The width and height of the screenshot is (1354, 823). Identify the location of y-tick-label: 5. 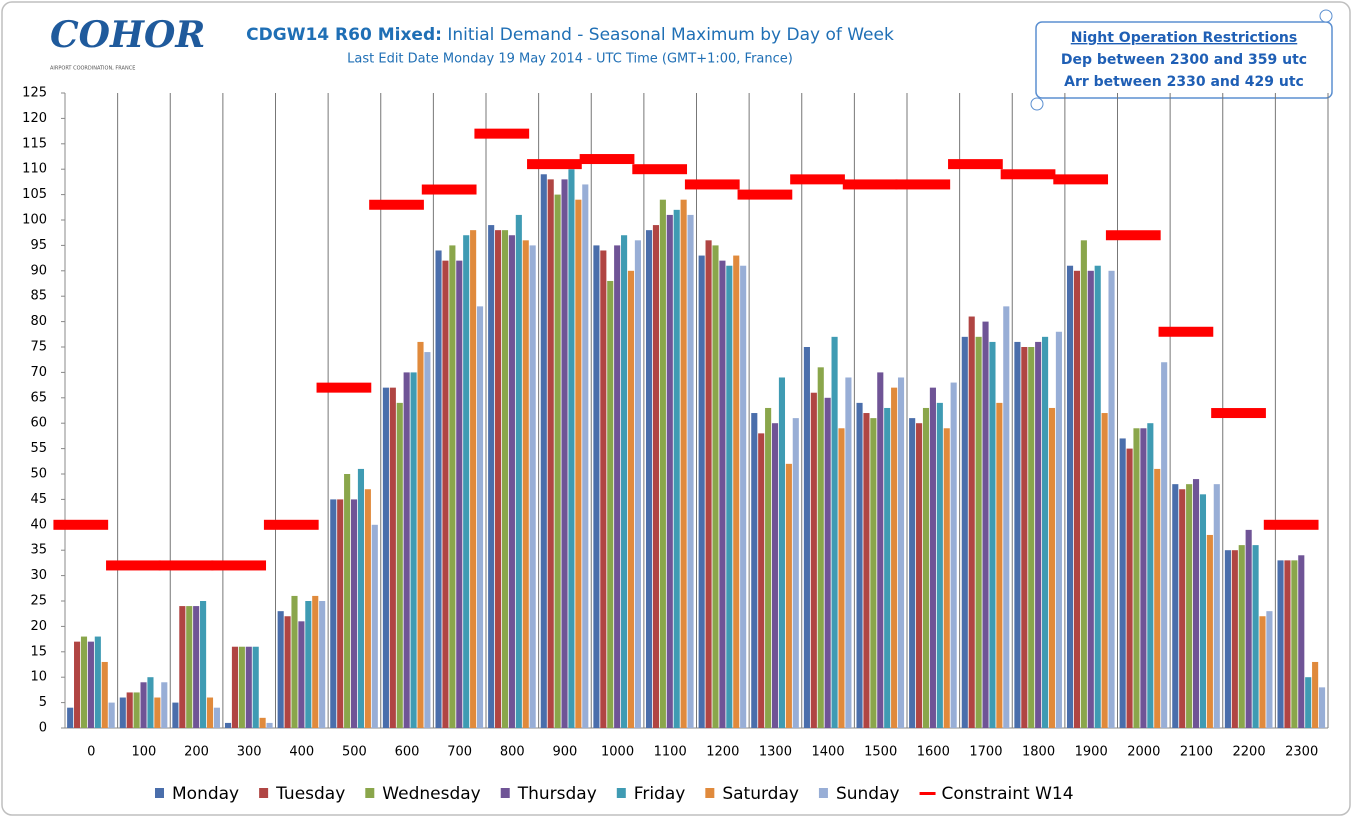
(43, 702).